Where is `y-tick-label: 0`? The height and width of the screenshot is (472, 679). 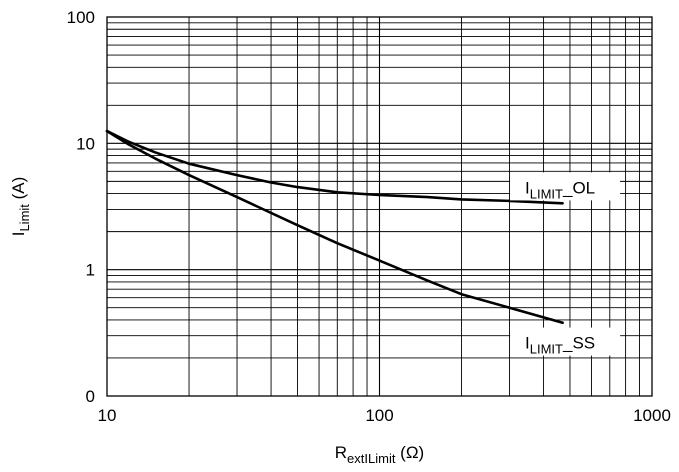
y-tick-label: 0 is located at coordinates (90, 396).